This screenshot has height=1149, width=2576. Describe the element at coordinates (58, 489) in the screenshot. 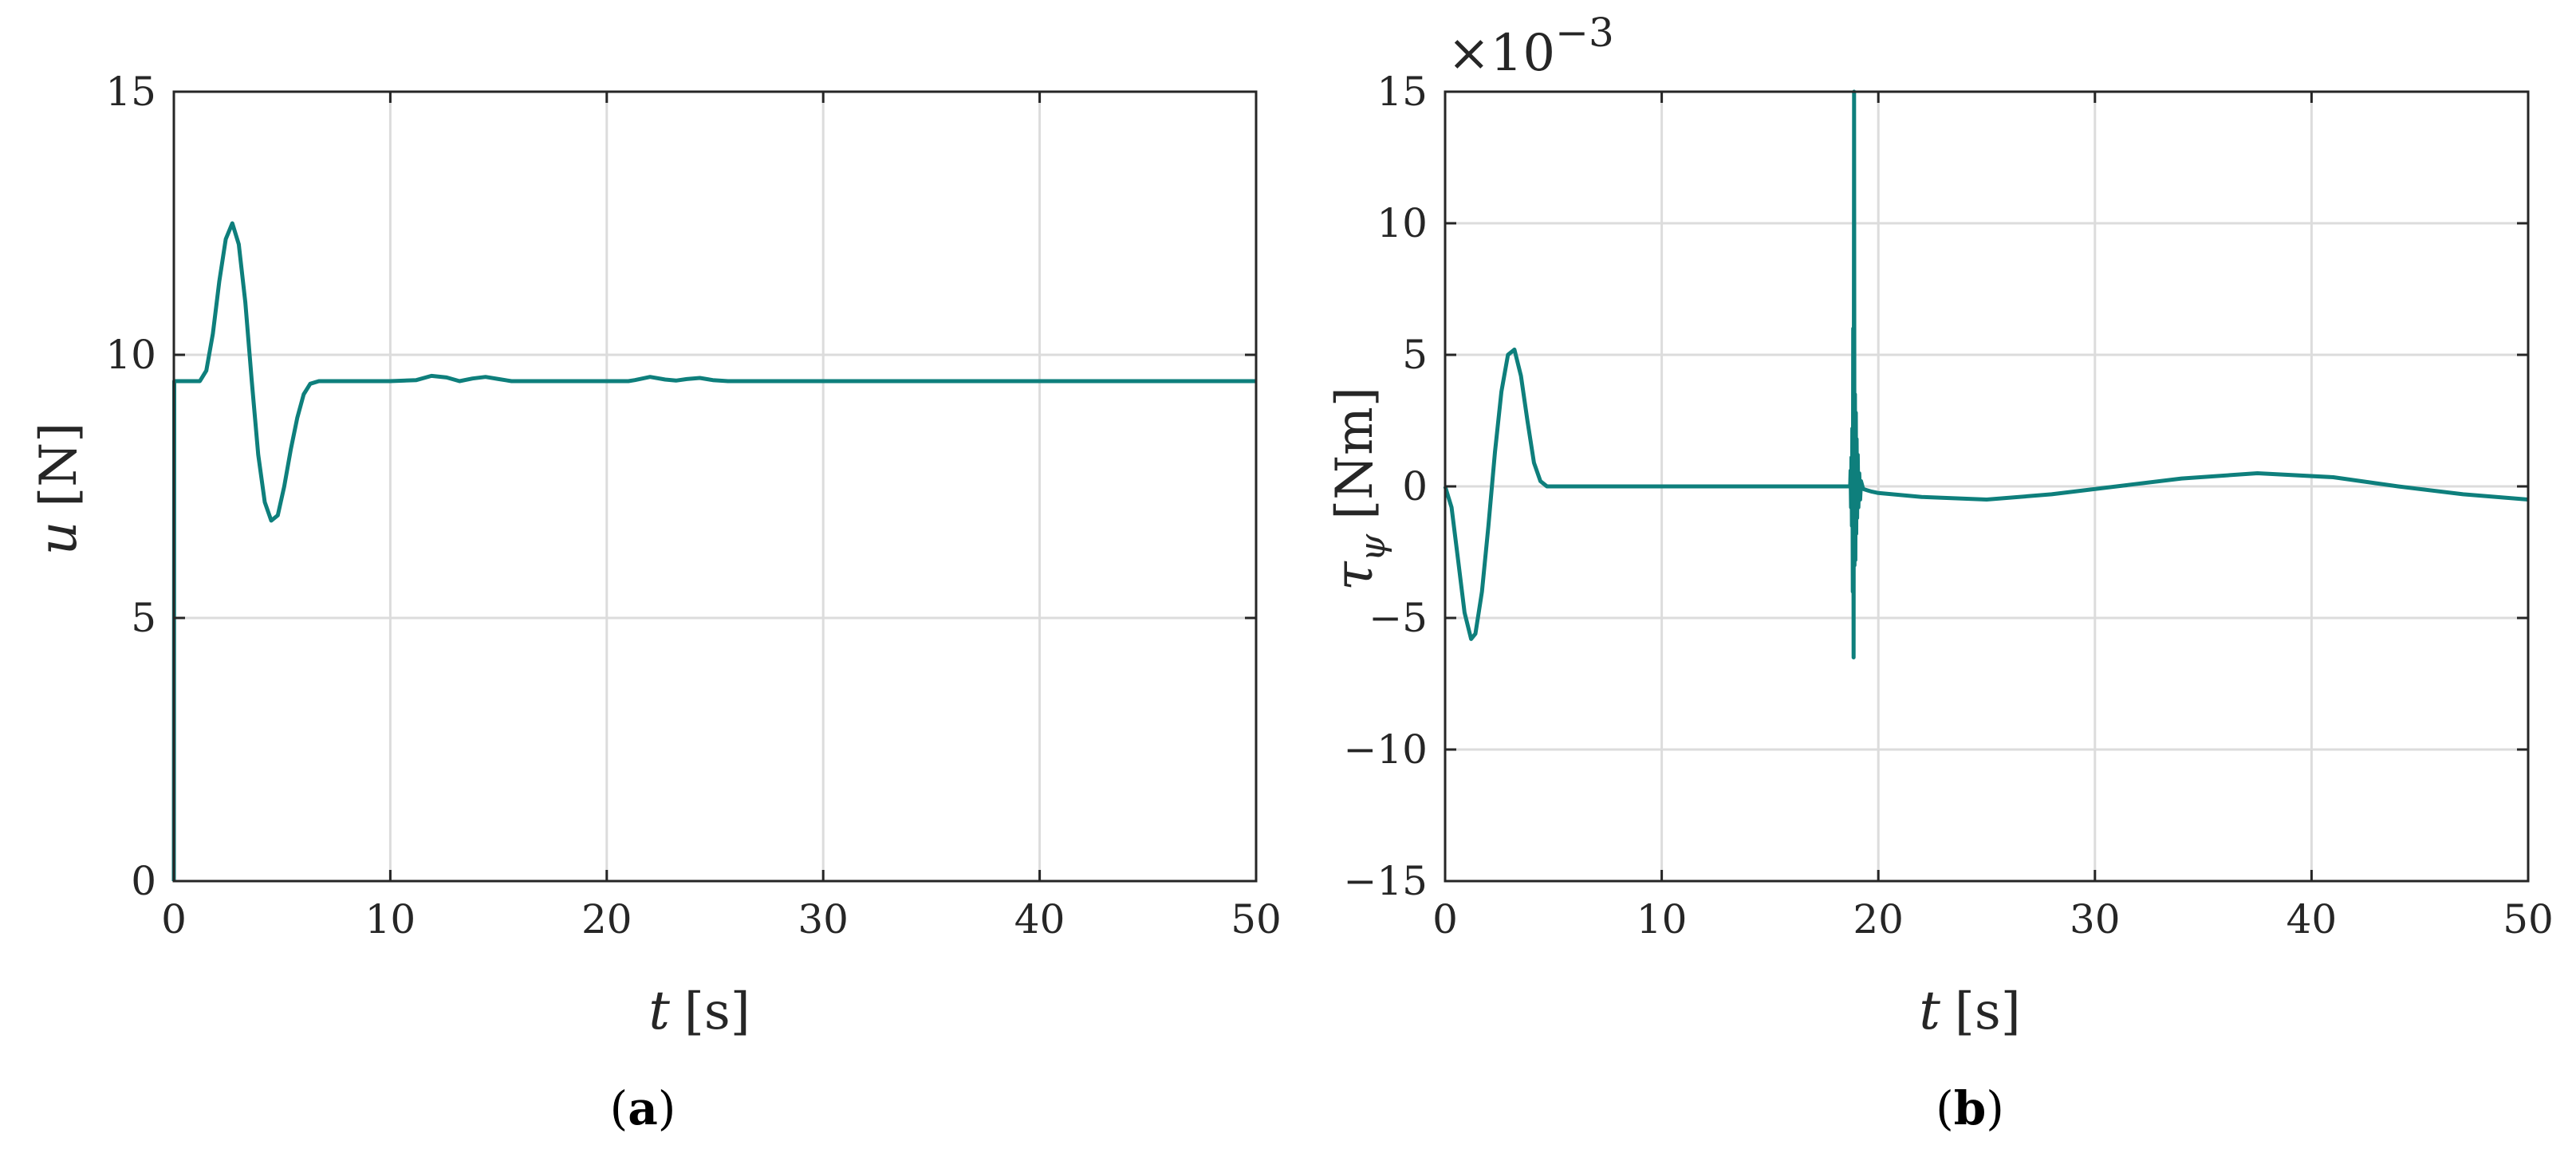

I see `y-axis-label: u [N]` at that location.